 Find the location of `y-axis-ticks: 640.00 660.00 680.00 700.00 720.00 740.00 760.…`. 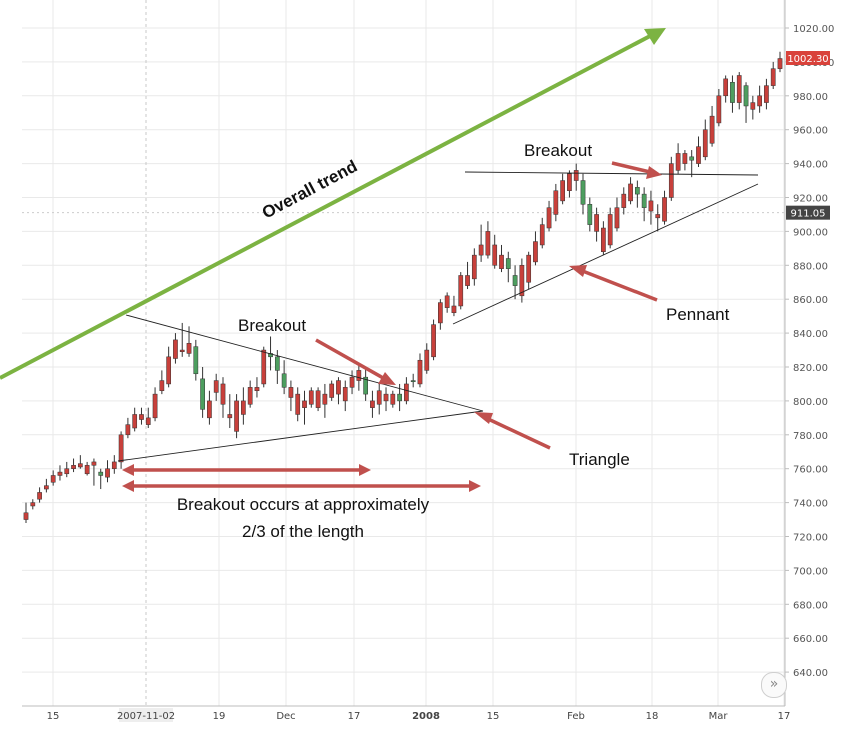

y-axis-ticks: 640.00 660.00 680.00 700.00 720.00 740.00 760.… is located at coordinates (809, 351).